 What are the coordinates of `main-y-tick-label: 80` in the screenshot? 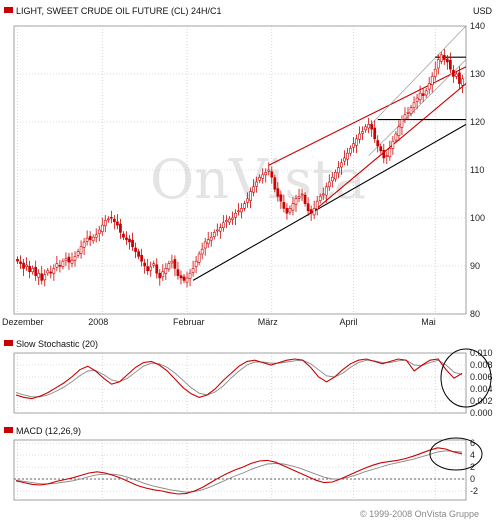 It's located at (475, 314).